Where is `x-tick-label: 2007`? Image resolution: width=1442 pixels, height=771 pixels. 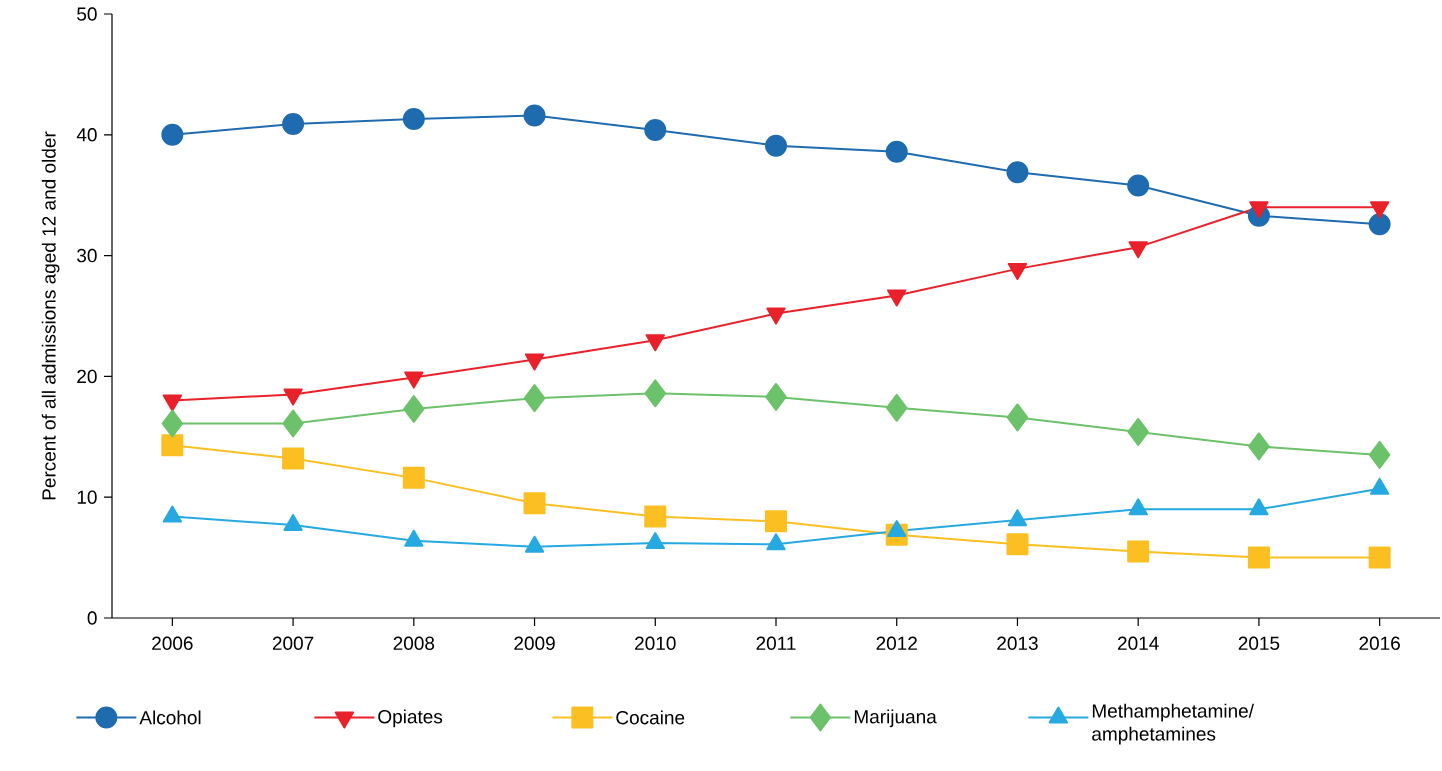
x-tick-label: 2007 is located at coordinates (293, 643).